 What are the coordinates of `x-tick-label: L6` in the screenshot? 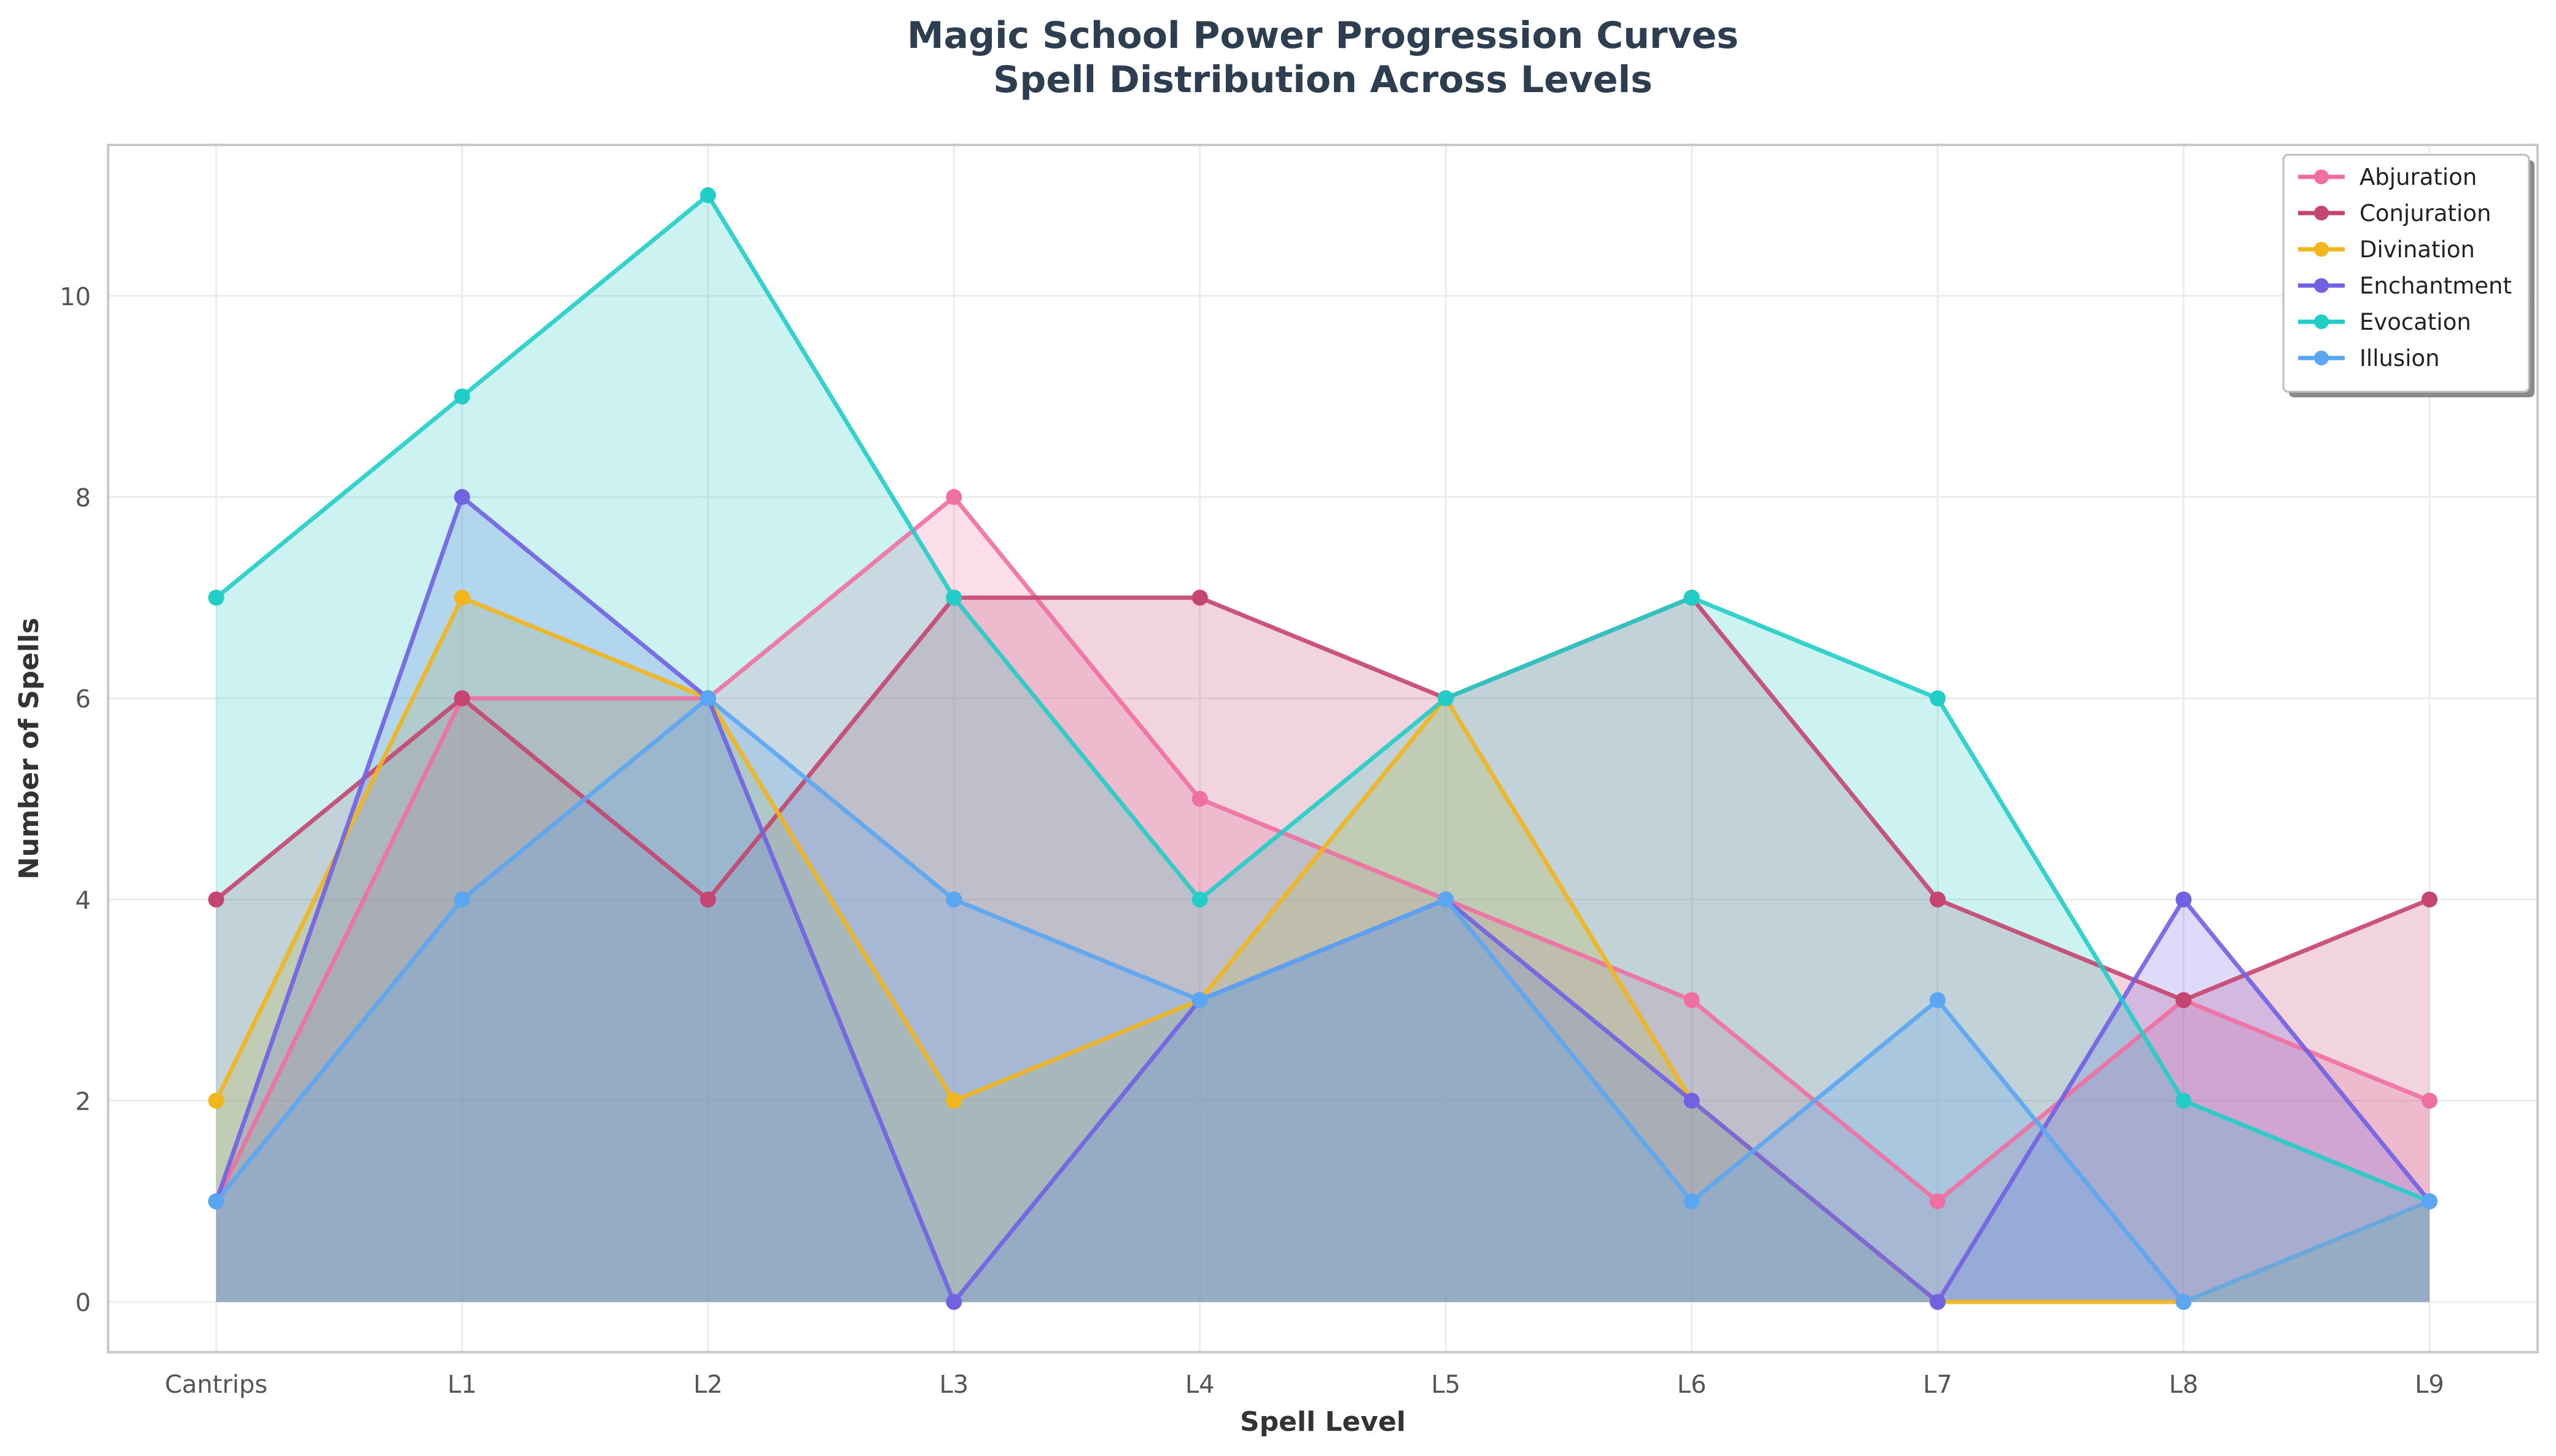 It's located at (1692, 1385).